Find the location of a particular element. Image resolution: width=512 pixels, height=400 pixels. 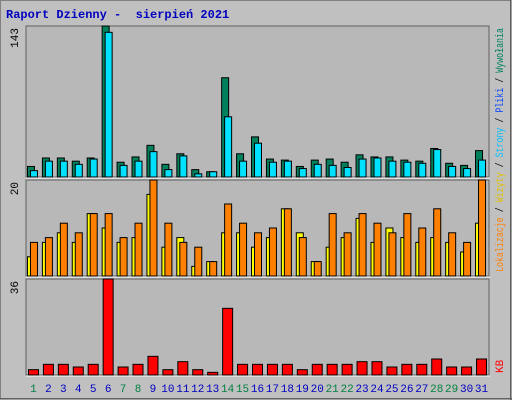

unit-label: KB is located at coordinates (501, 366).